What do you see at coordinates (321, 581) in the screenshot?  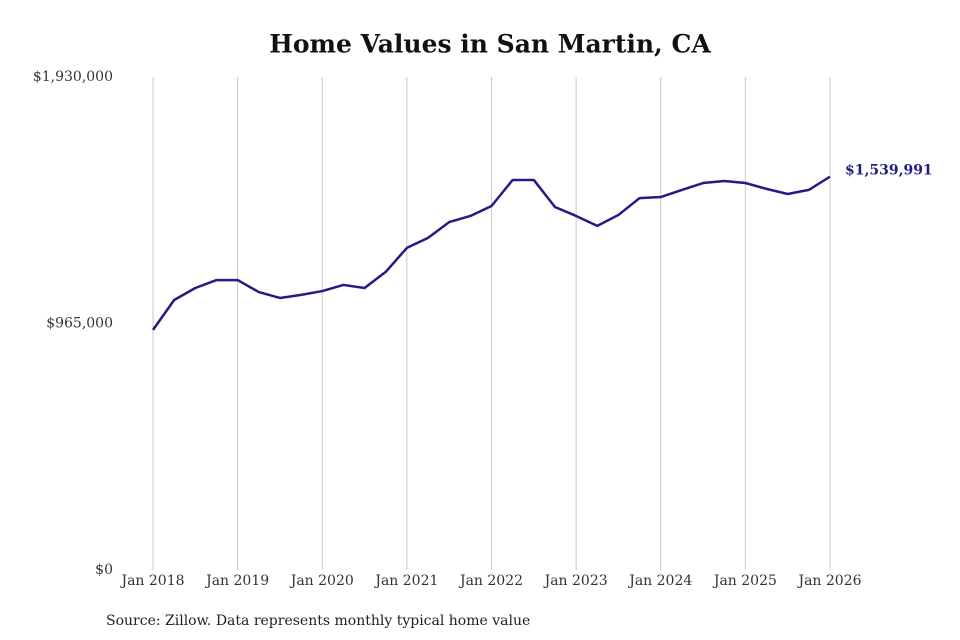 I see `x-tick-label: Jan 2020` at bounding box center [321, 581].